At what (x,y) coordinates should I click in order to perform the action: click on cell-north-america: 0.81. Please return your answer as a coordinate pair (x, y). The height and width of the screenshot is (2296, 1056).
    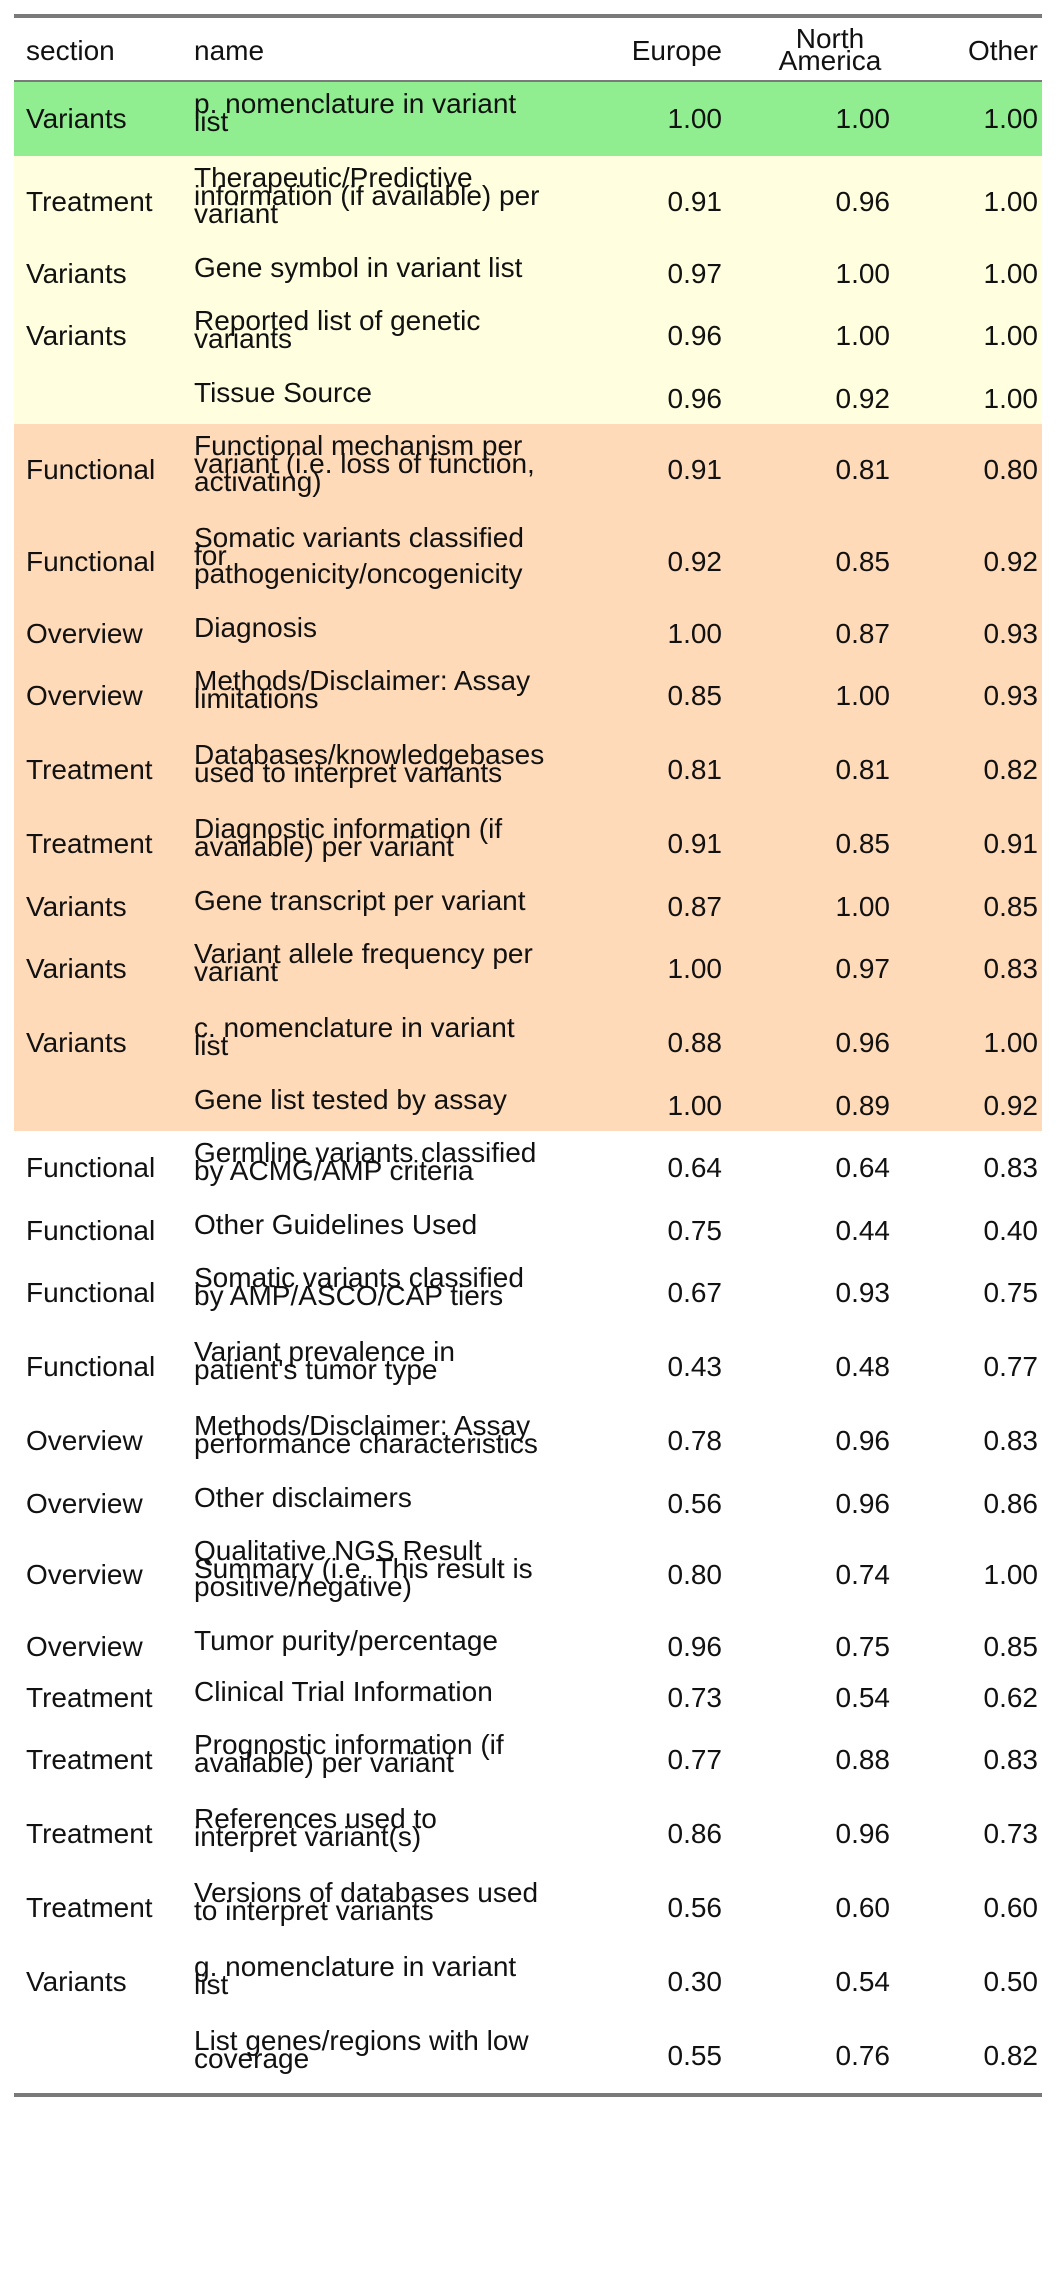
    Looking at the image, I should click on (863, 469).